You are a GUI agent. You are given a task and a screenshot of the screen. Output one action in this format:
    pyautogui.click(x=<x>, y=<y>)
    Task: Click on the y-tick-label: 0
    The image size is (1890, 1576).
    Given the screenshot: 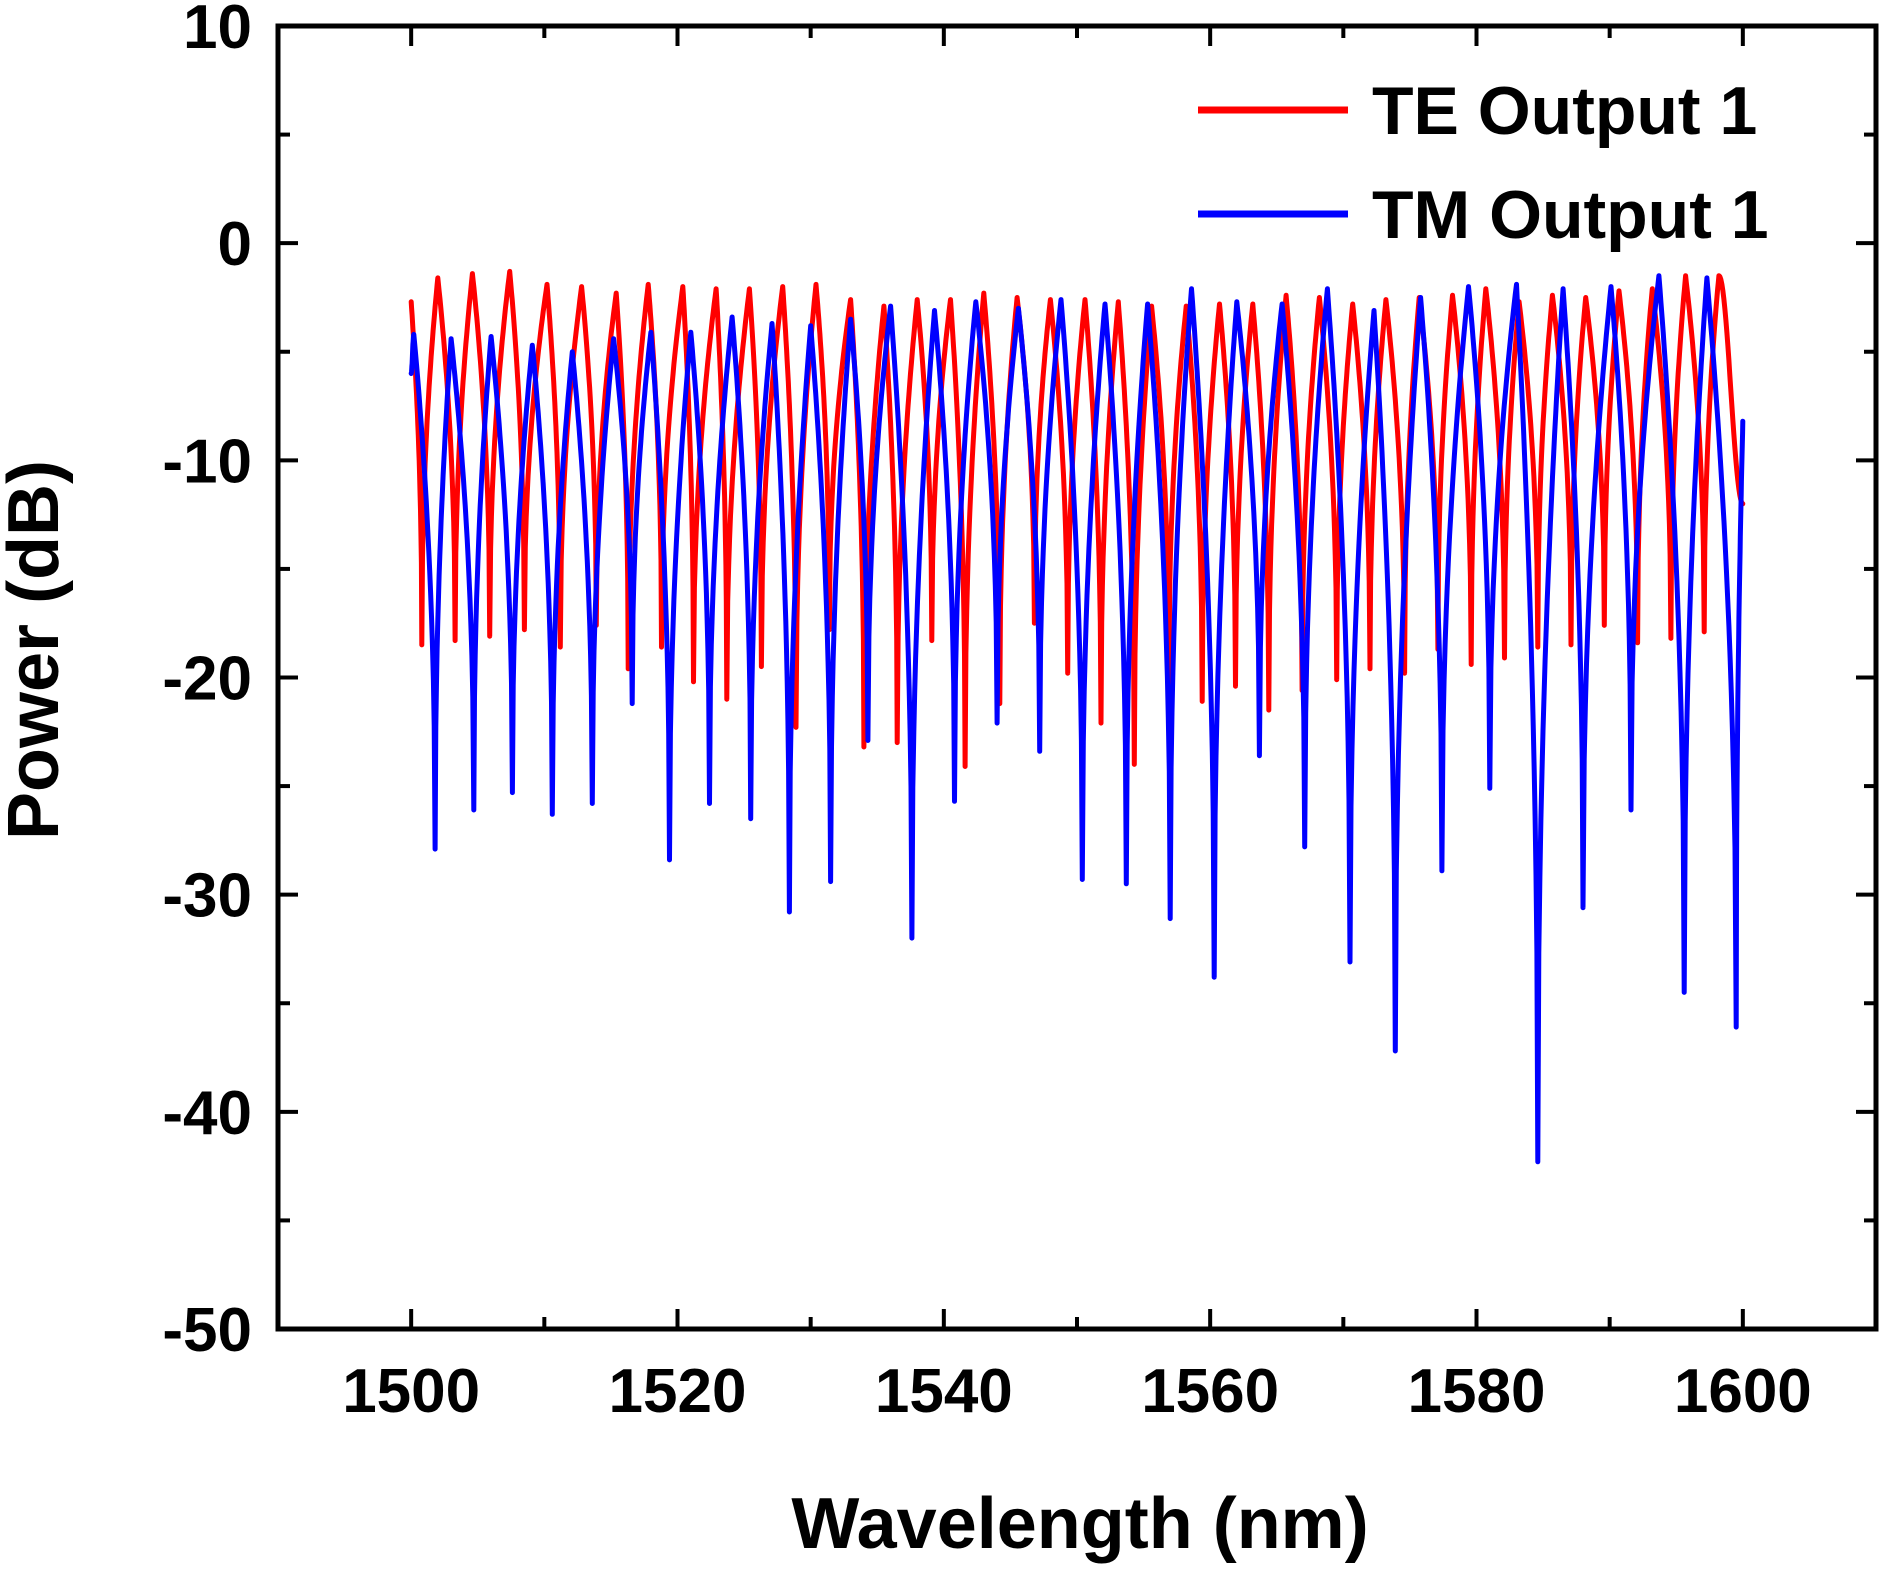 What is the action you would take?
    pyautogui.click(x=235, y=244)
    